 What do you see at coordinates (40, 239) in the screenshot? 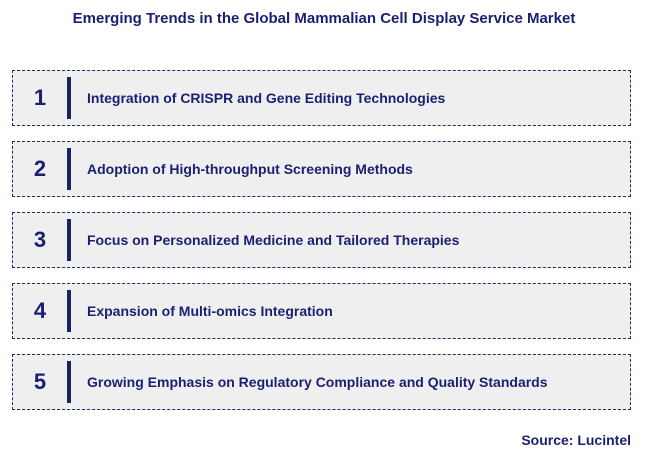
I see `trend-number: 3` at bounding box center [40, 239].